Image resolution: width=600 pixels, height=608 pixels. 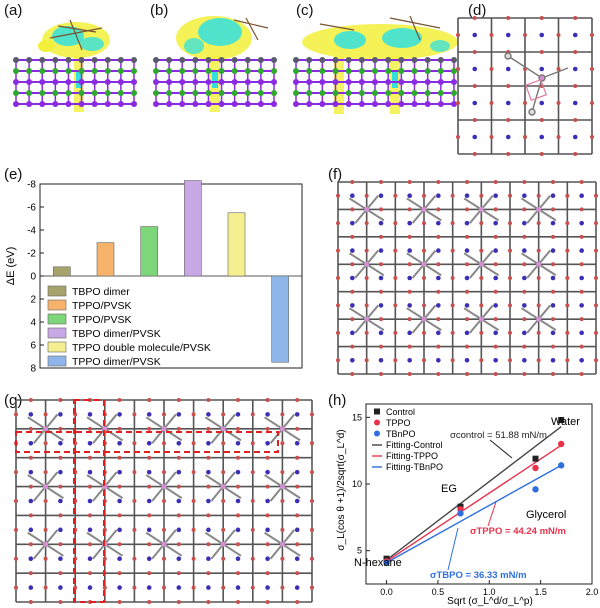 What do you see at coordinates (414, 467) in the screenshot?
I see `legend-label: Fitting-TBnPO` at bounding box center [414, 467].